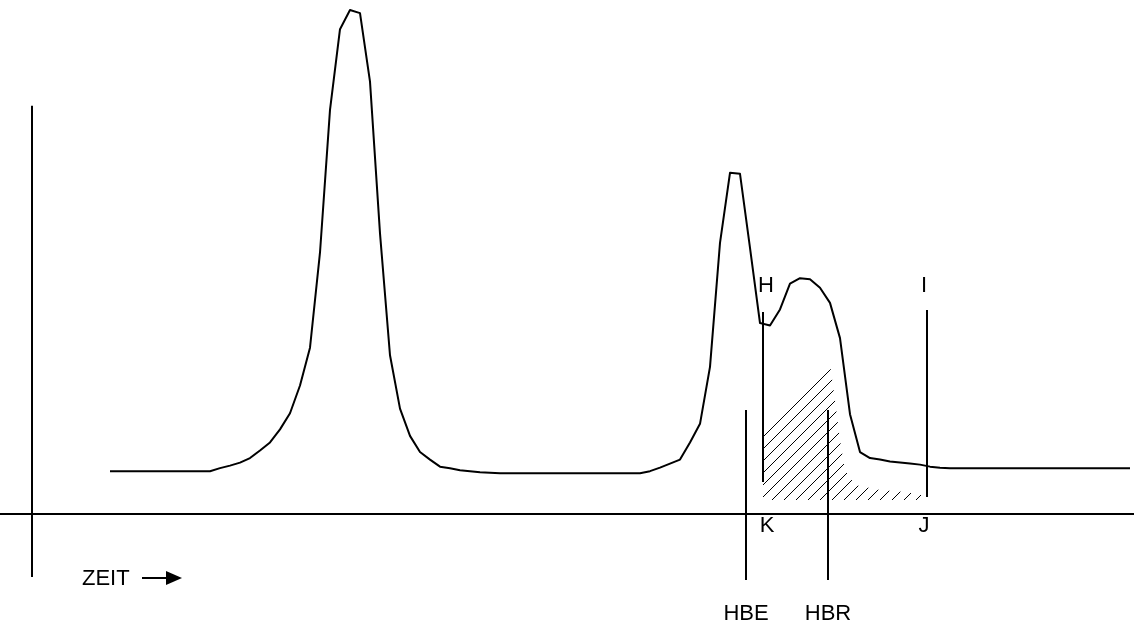 The width and height of the screenshot is (1134, 629). Describe the element at coordinates (767, 525) in the screenshot. I see `annotation: K` at that location.